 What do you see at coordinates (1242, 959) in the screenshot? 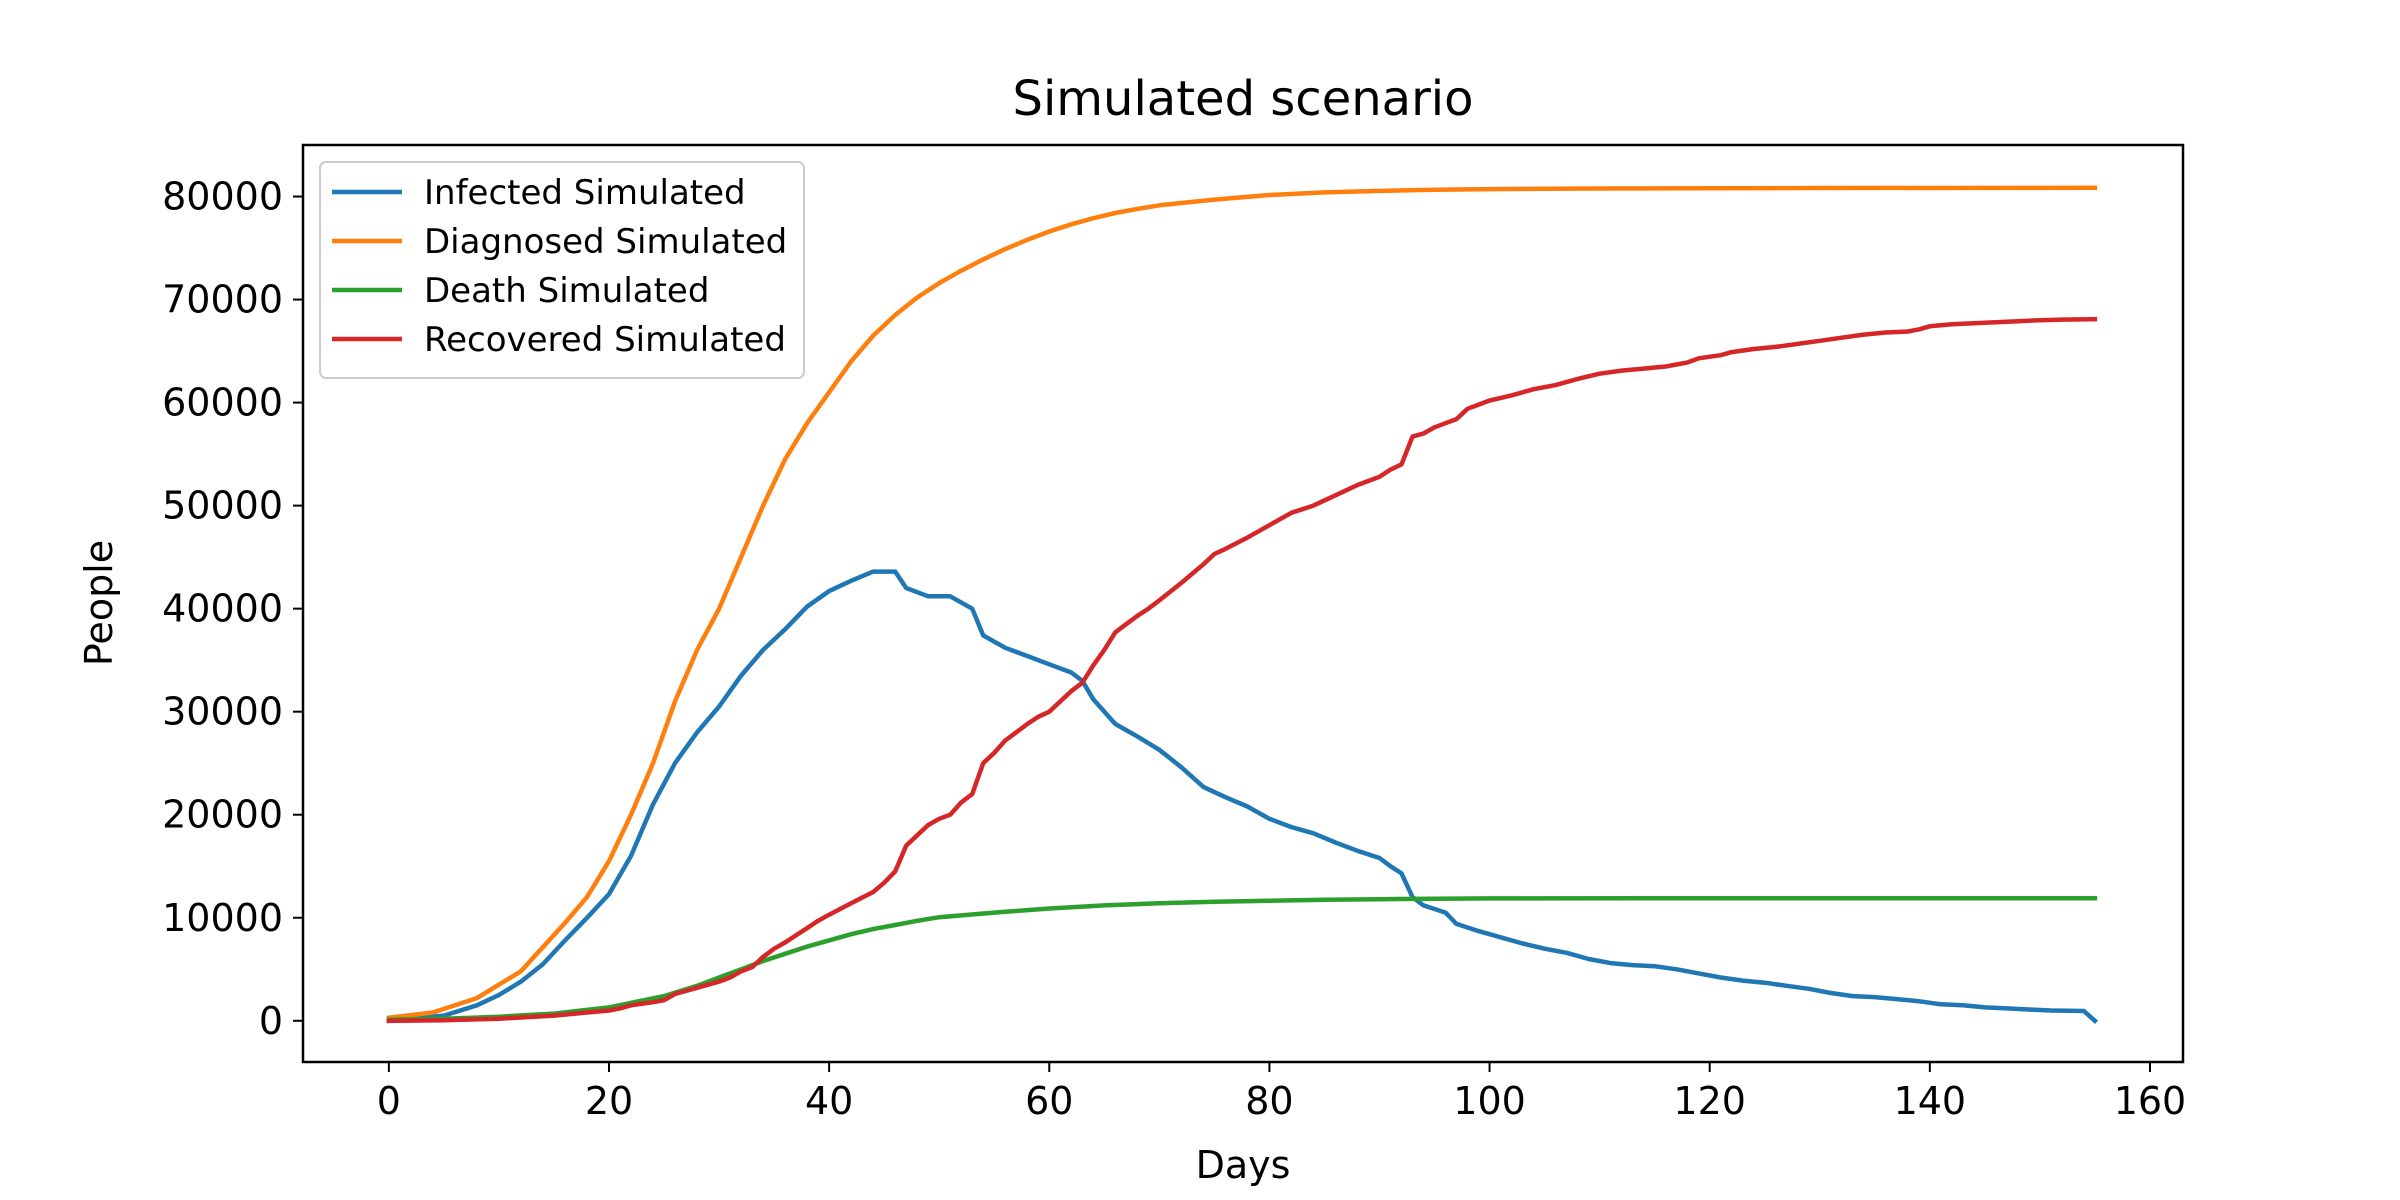
I see `series-line-death-simulated` at bounding box center [1242, 959].